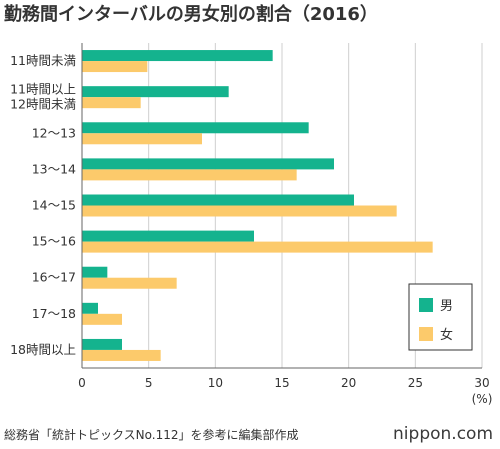  Describe the element at coordinates (443, 434) in the screenshot. I see `footer-site: nippon.com` at that location.